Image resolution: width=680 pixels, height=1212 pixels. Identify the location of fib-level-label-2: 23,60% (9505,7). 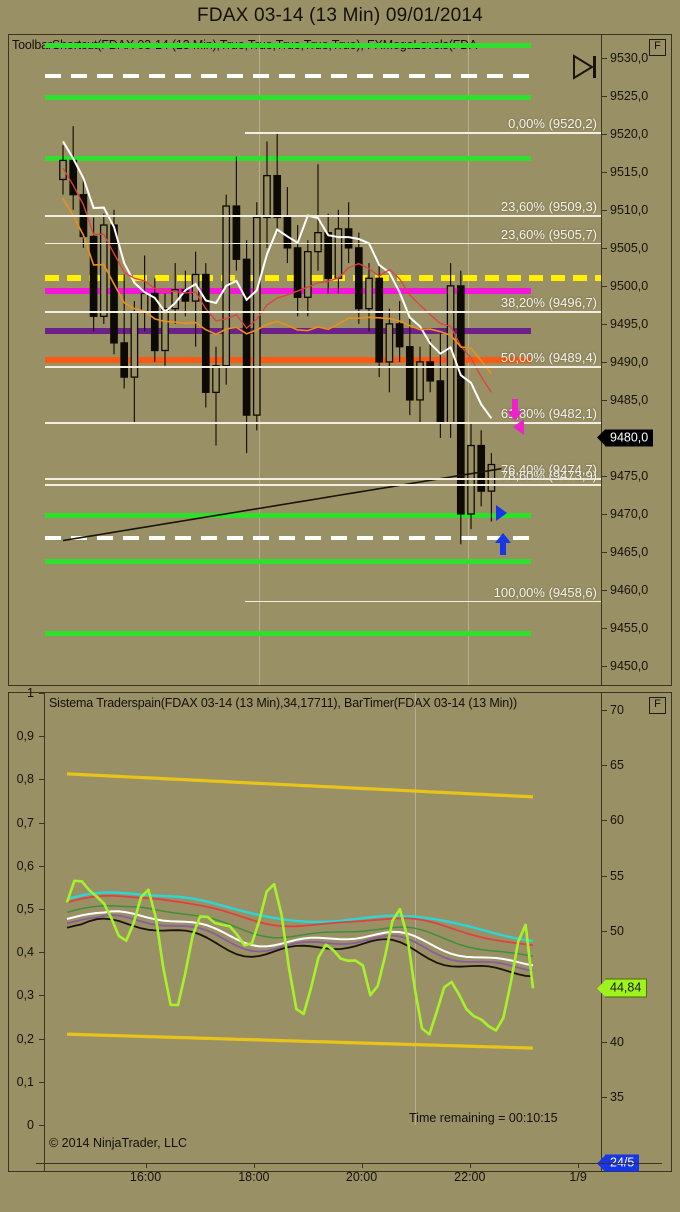
(548, 234).